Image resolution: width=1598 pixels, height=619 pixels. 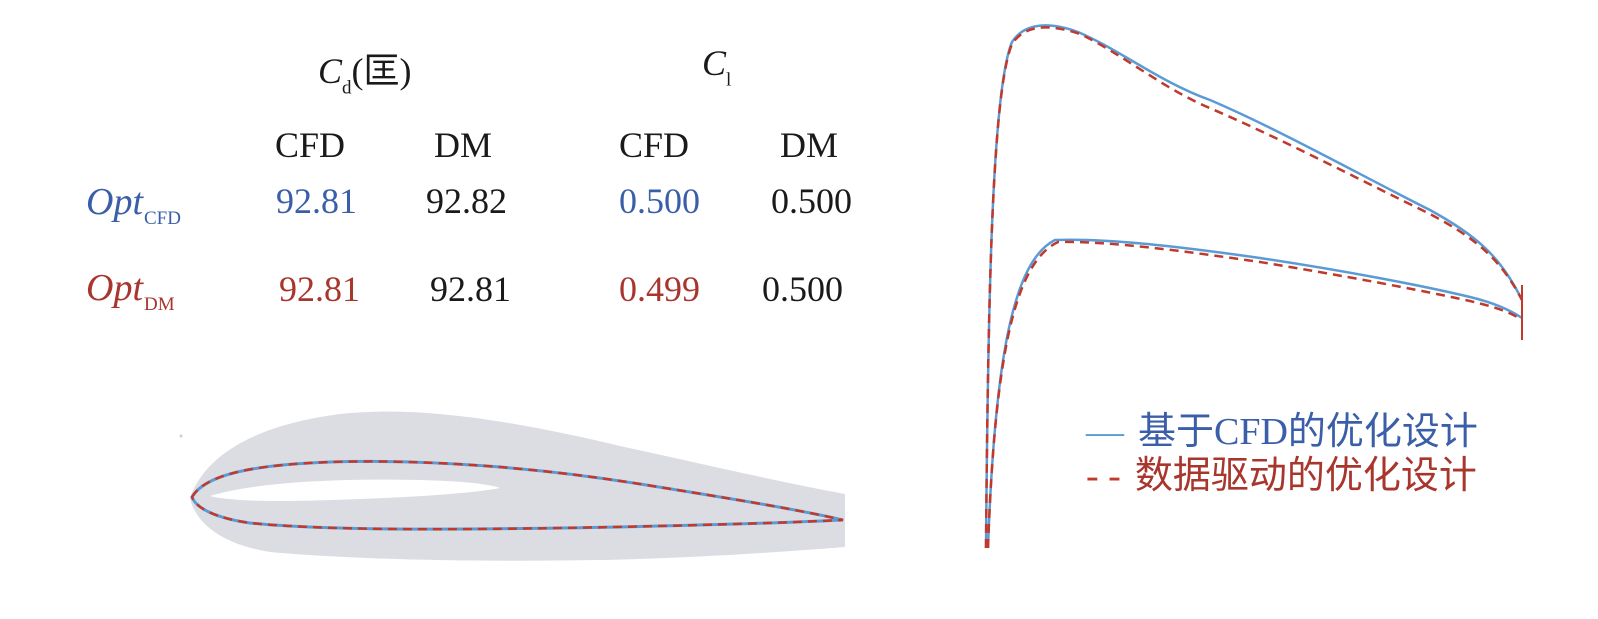 What do you see at coordinates (1308, 432) in the screenshot?
I see `legend-label-cfd: 基于CFD的优化设计` at bounding box center [1308, 432].